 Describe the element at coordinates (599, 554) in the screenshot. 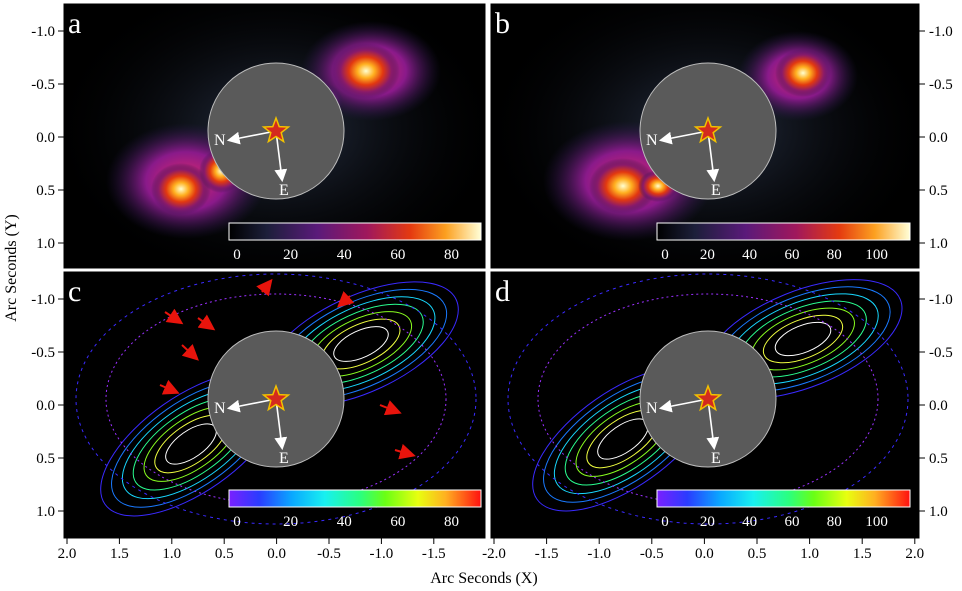

I see `x-tick-label-right: -1.0` at that location.